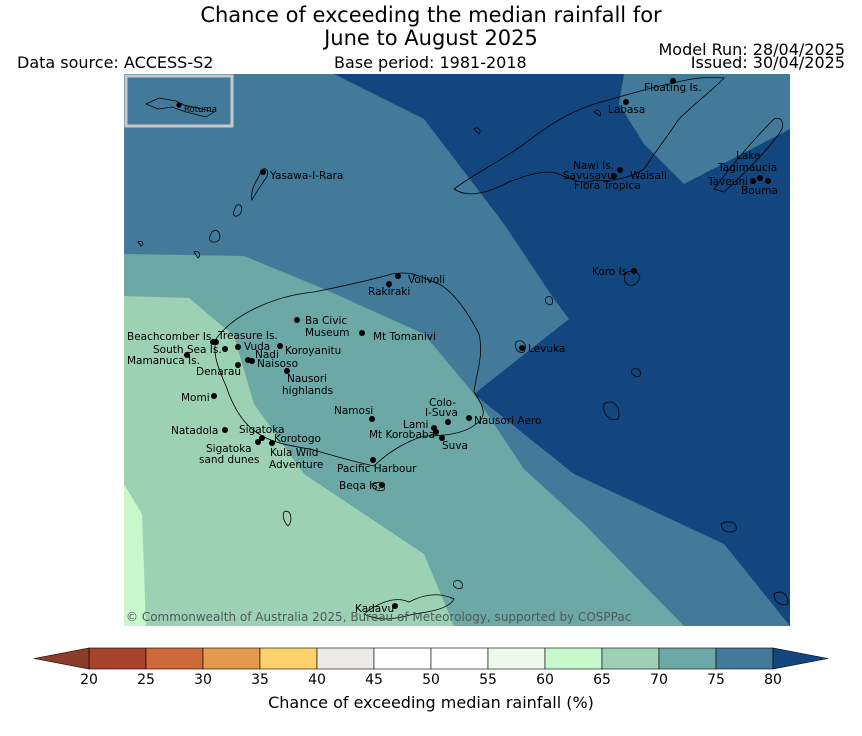 Image resolution: width=862 pixels, height=736 pixels. I want to click on place-label: Flora Tropica, so click(607, 186).